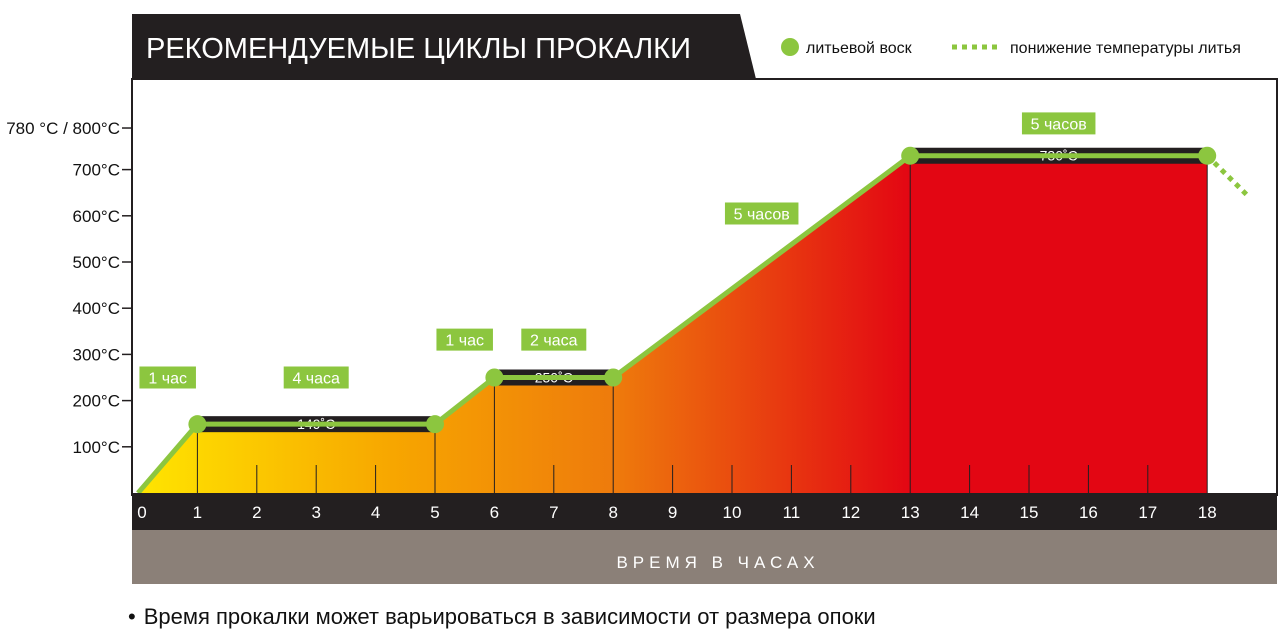 The width and height of the screenshot is (1283, 636). I want to click on duration-label-4: 5 часов, so click(762, 214).